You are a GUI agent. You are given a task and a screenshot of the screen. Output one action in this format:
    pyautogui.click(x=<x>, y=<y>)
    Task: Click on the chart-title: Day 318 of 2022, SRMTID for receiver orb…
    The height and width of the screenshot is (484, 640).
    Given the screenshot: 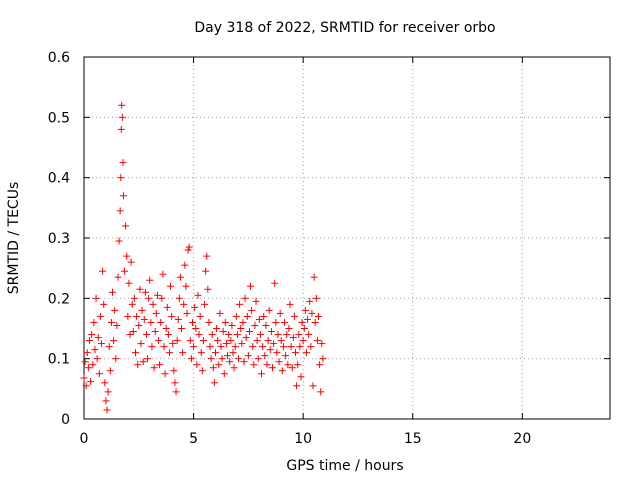 What is the action you would take?
    pyautogui.click(x=344, y=28)
    